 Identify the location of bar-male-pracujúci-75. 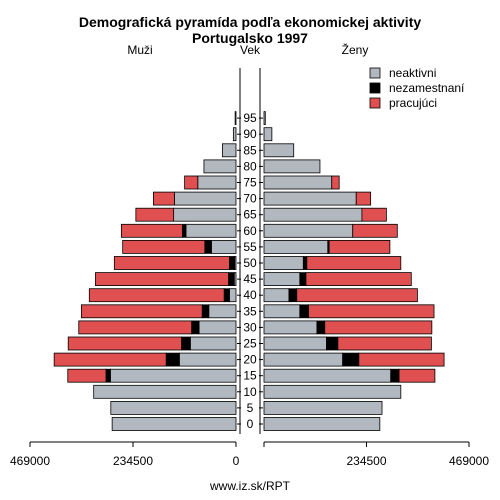
(191, 182).